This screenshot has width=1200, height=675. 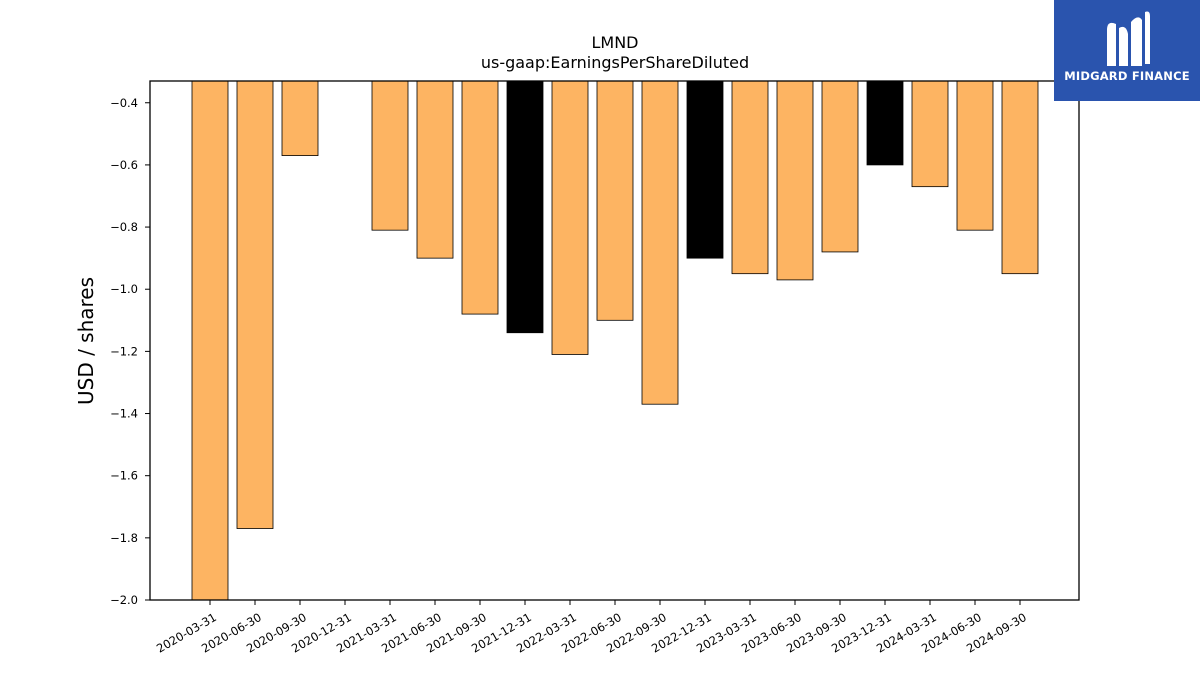 I want to click on y-tick-label: −2.0, so click(x=124, y=600).